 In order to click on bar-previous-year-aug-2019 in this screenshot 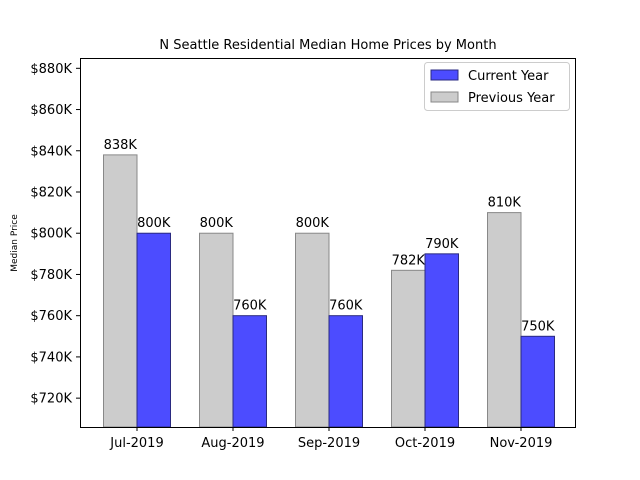, I will do `click(216, 330)`.